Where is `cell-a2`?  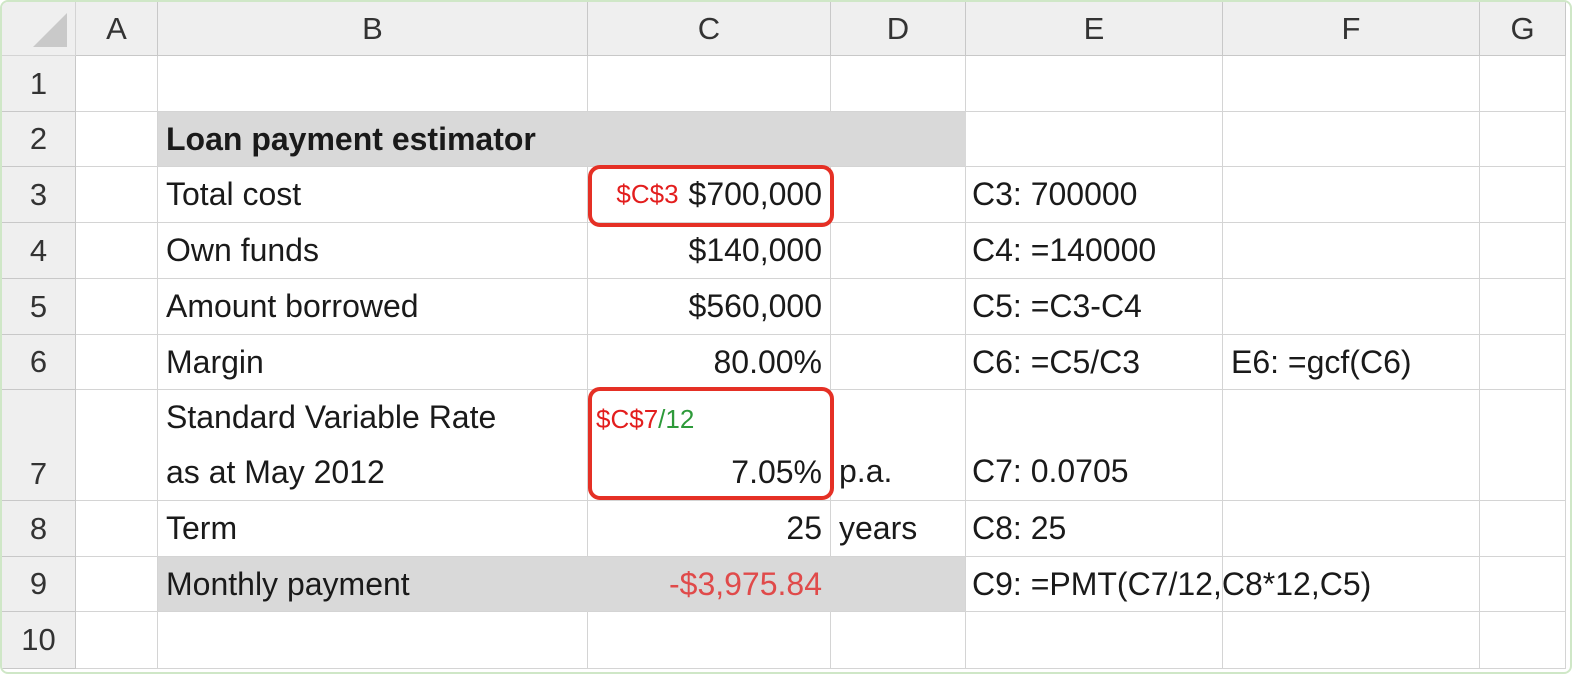 cell-a2 is located at coordinates (117, 139).